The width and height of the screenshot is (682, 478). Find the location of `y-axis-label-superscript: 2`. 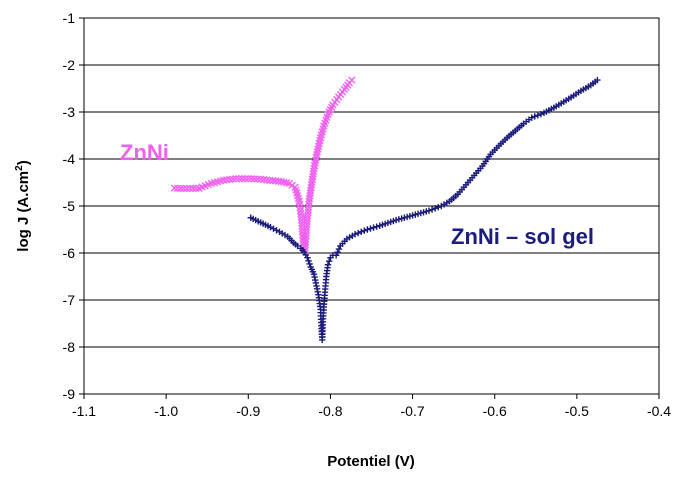

y-axis-label-superscript: 2 is located at coordinates (19, 168).